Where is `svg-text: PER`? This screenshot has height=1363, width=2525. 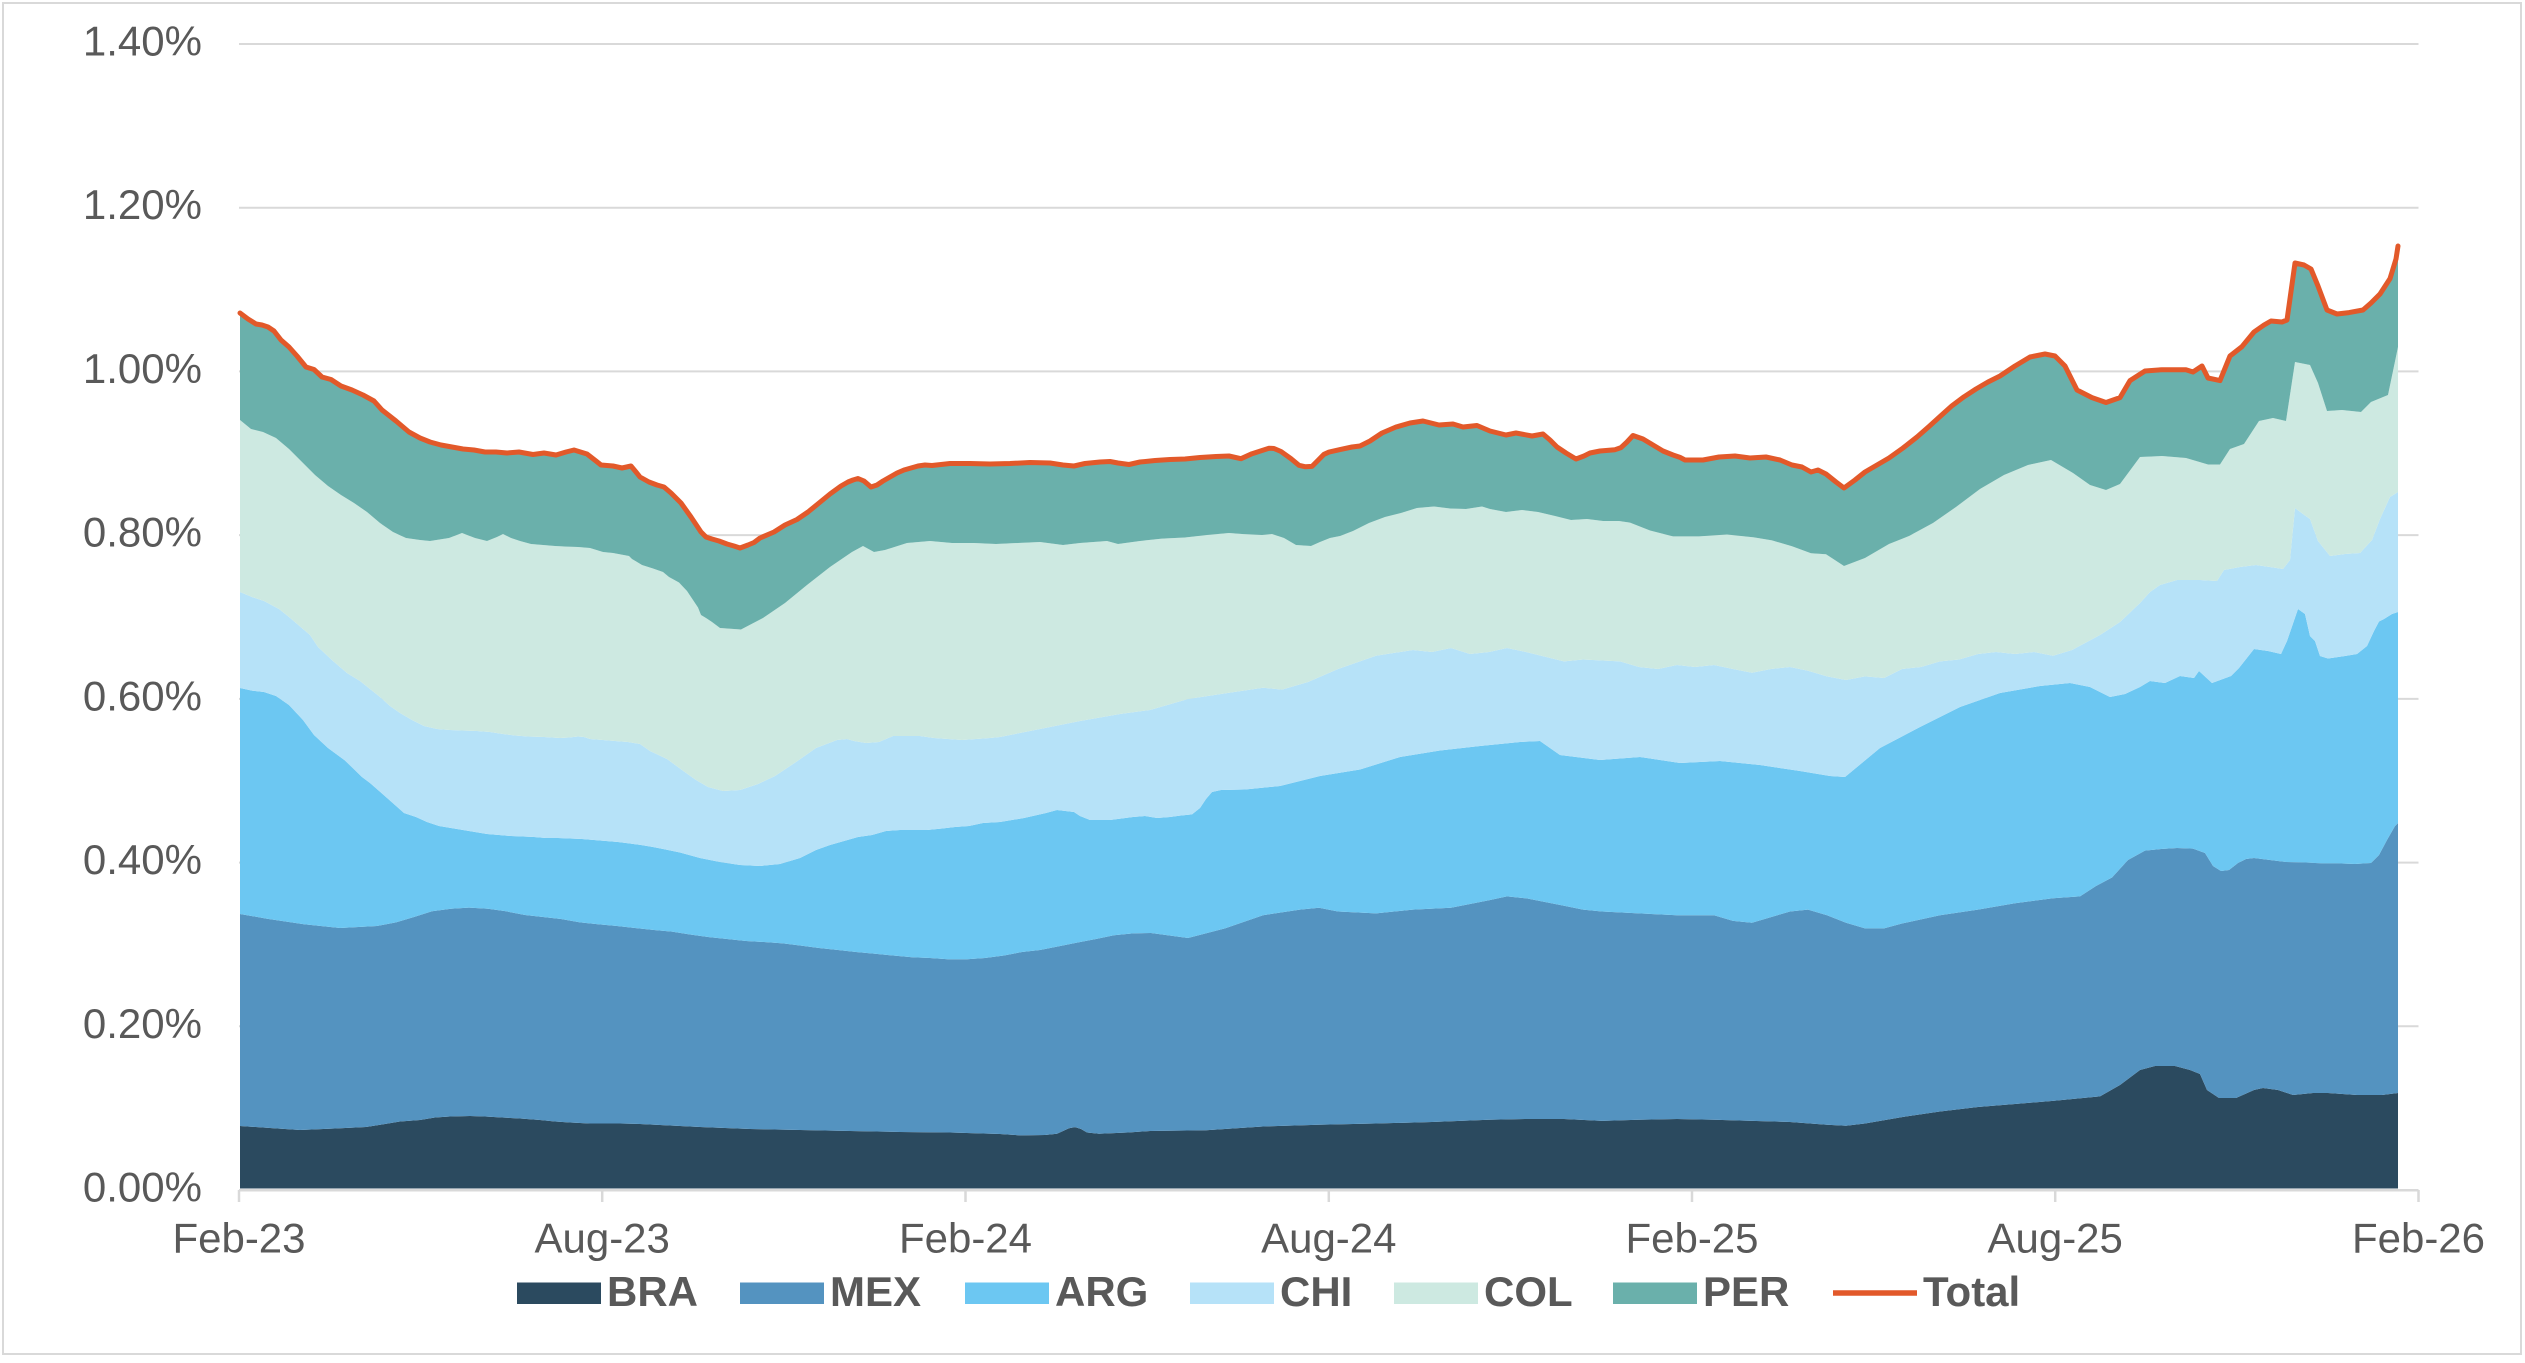 svg-text: PER is located at coordinates (1746, 1291).